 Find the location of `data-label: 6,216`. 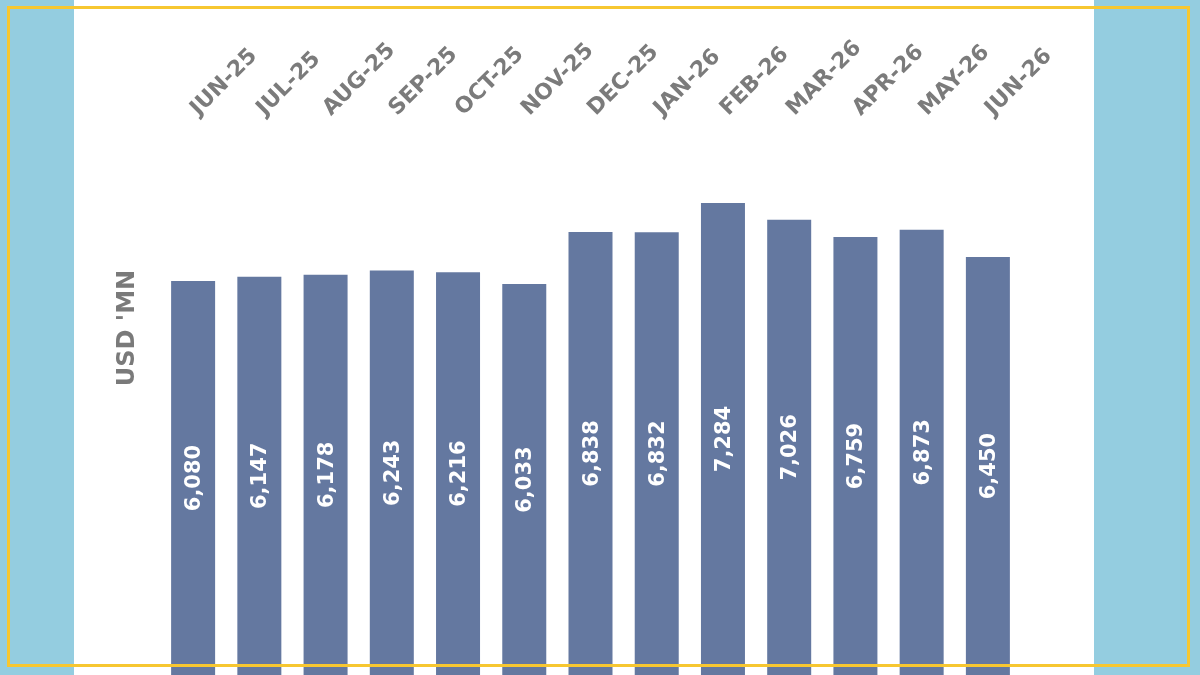

data-label: 6,216 is located at coordinates (458, 473).